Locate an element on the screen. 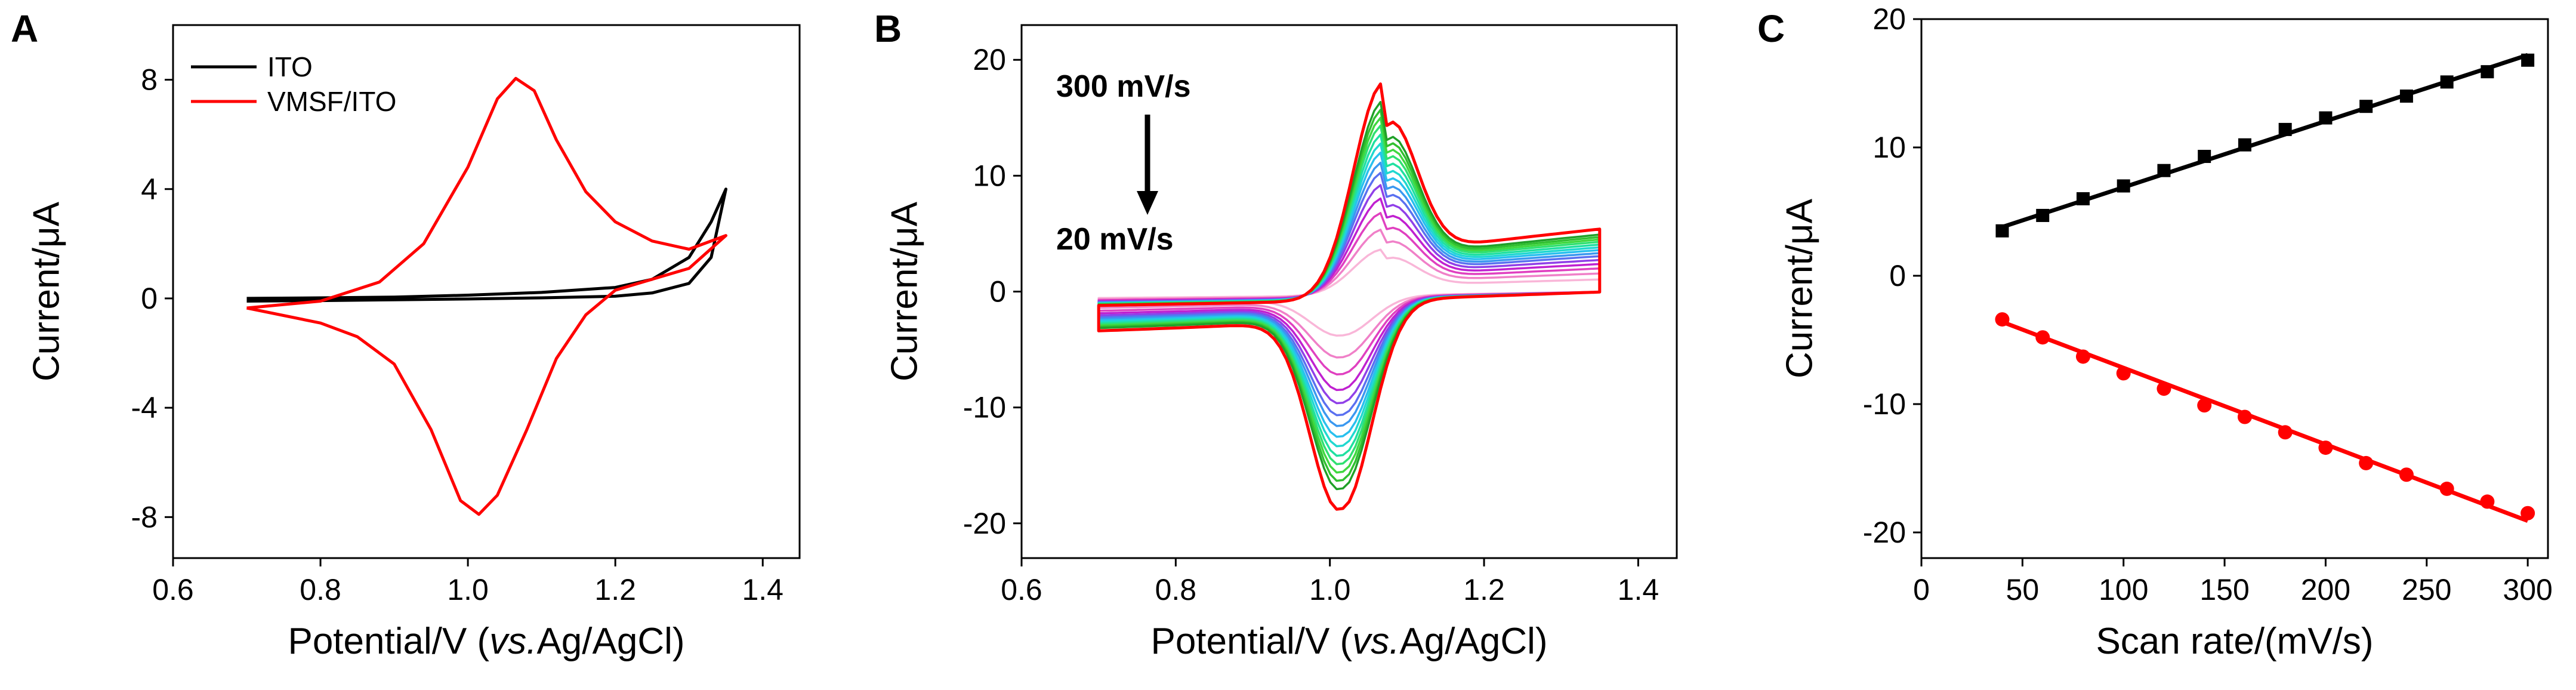 The image size is (2576, 690). x-axis-label: Scan rate/(mV/s) is located at coordinates (2234, 641).